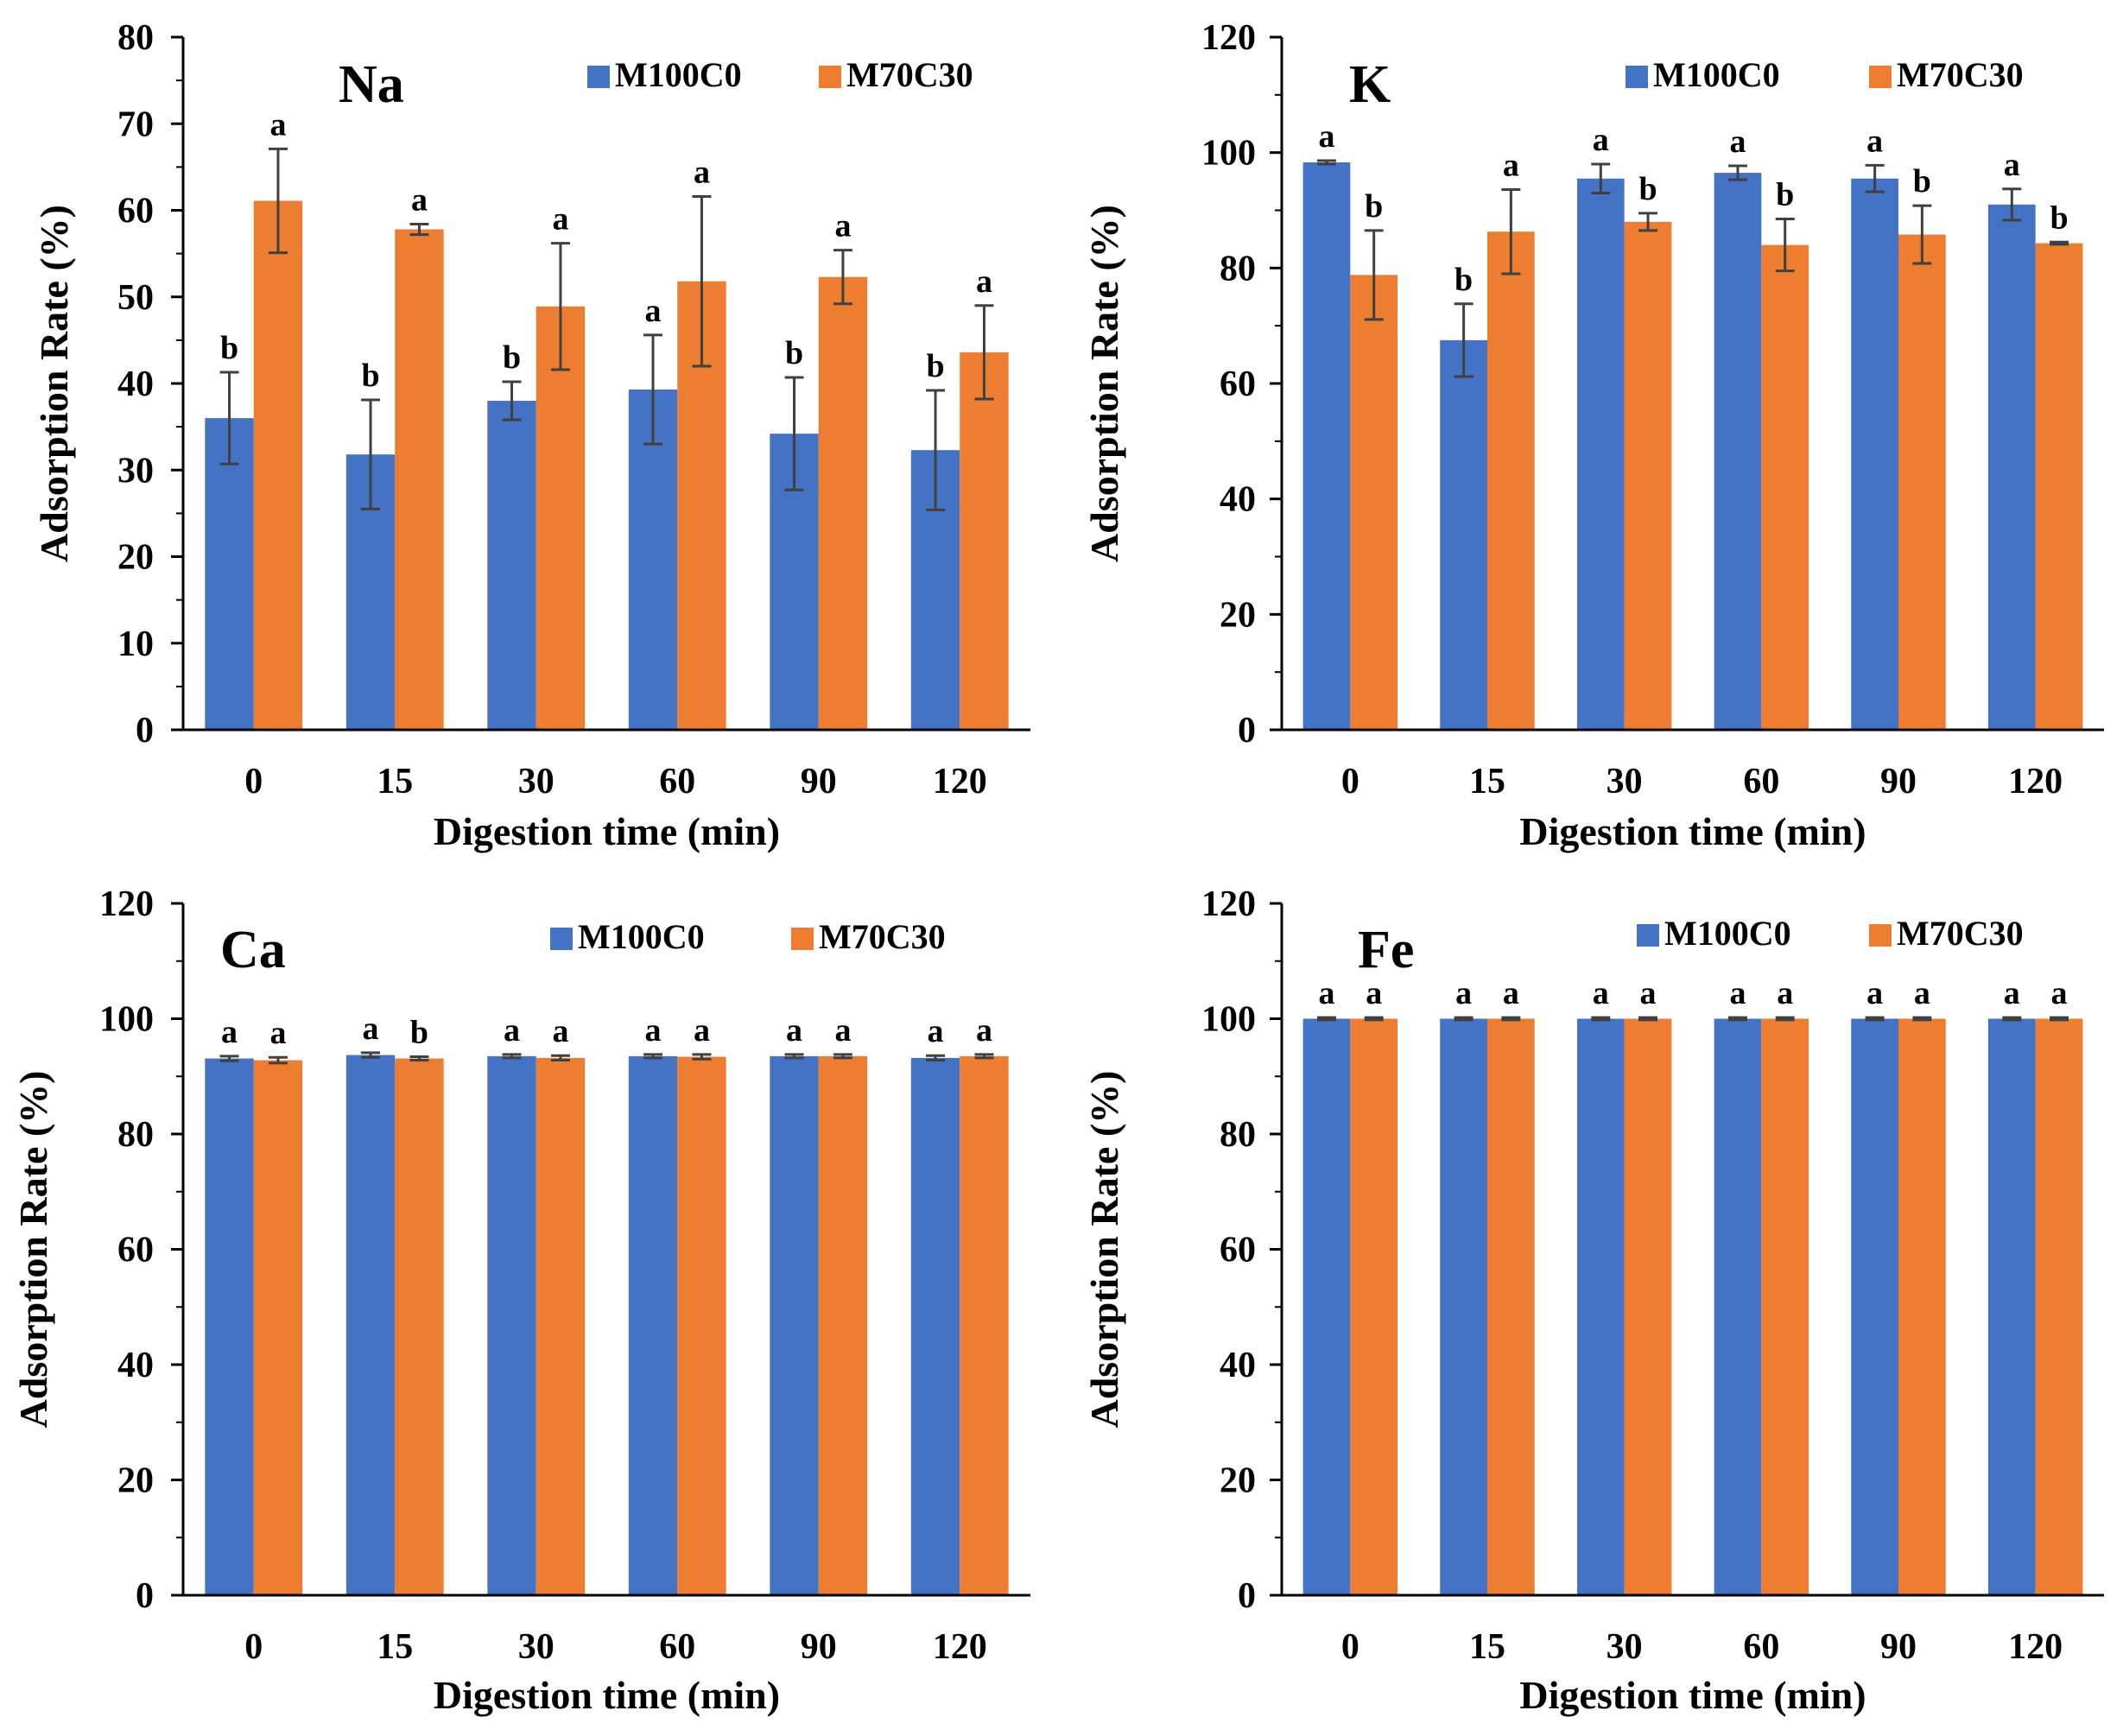 The width and height of the screenshot is (2123, 1736). What do you see at coordinates (1370, 84) in the screenshot?
I see `panel-title: K` at bounding box center [1370, 84].